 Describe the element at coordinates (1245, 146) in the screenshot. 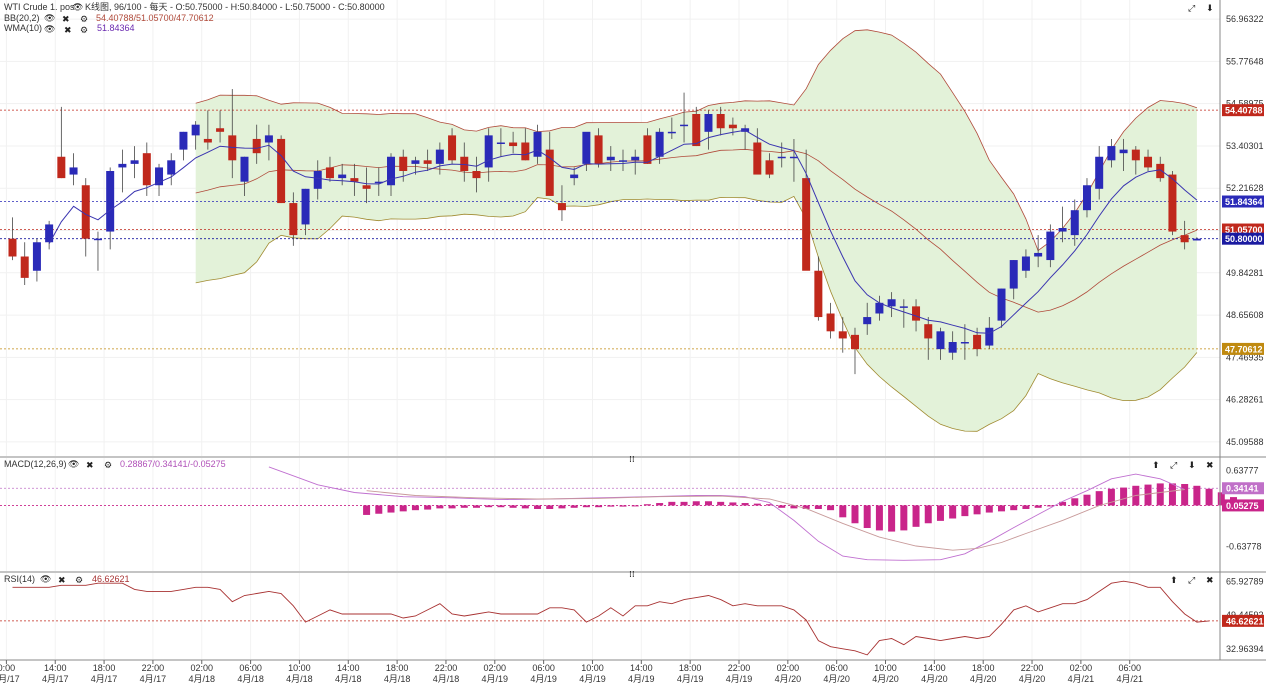

I see `y-tick-label: 53.40301` at that location.